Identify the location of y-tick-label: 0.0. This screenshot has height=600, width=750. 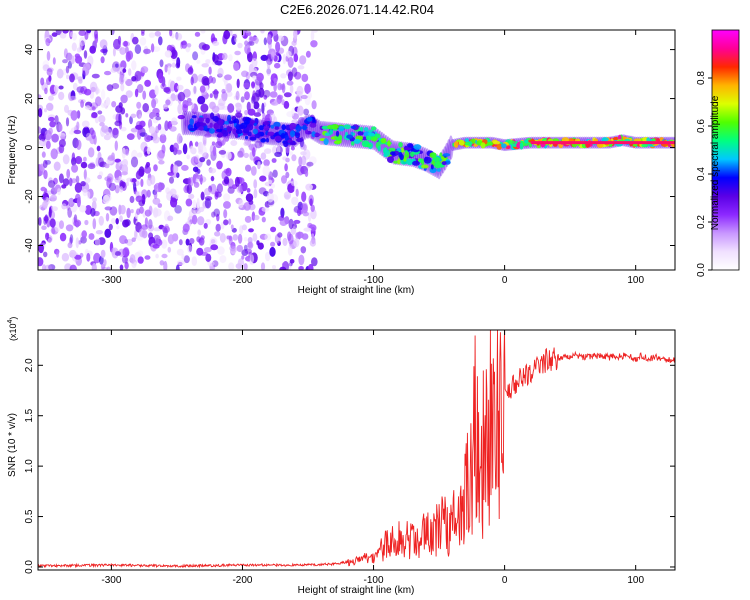
(29, 567).